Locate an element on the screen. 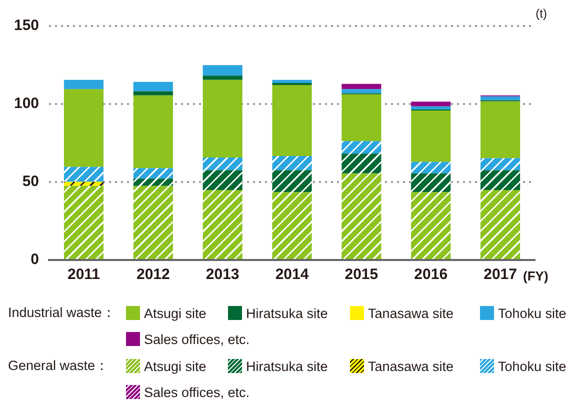 The image size is (573, 407). x-axis-title: (FY) is located at coordinates (535, 276).